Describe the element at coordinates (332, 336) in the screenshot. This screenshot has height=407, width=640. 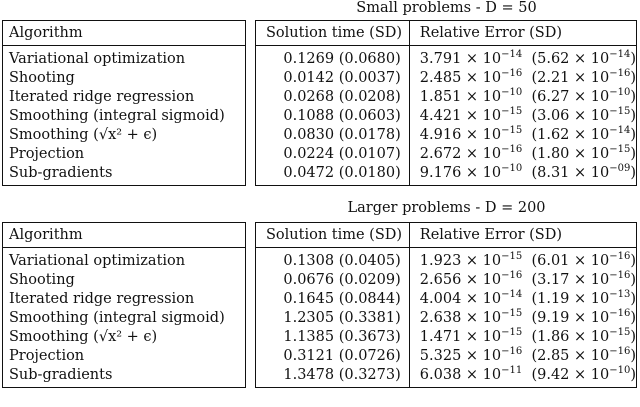
I see `solution-time-cell: 1.1385 (0.3673)` at that location.